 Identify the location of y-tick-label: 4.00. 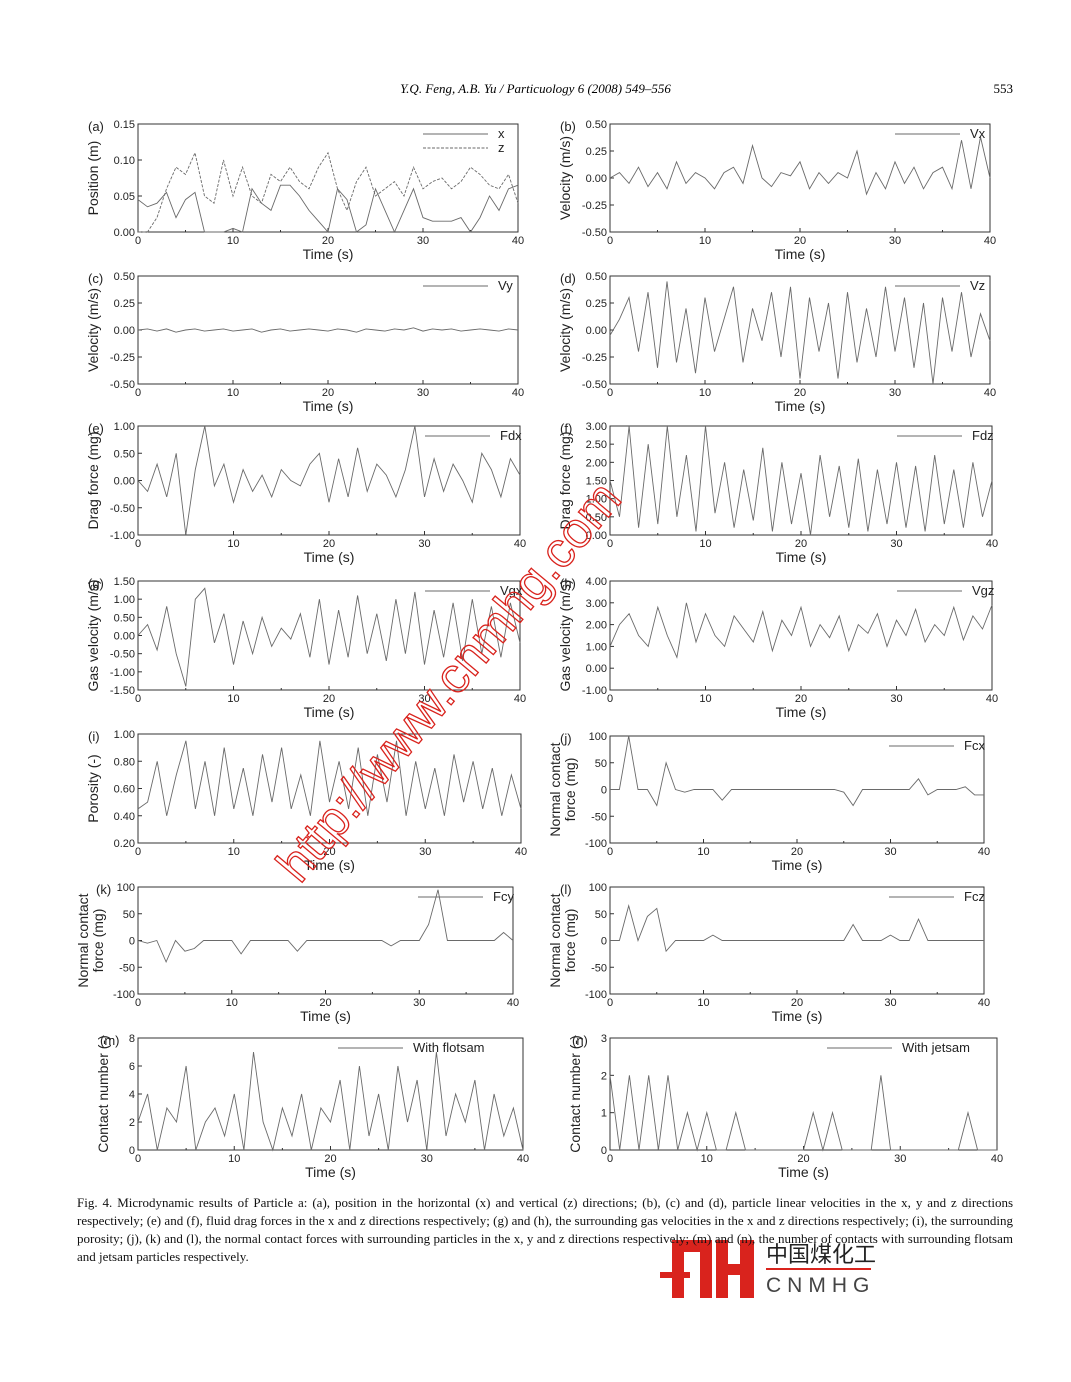
(596, 582).